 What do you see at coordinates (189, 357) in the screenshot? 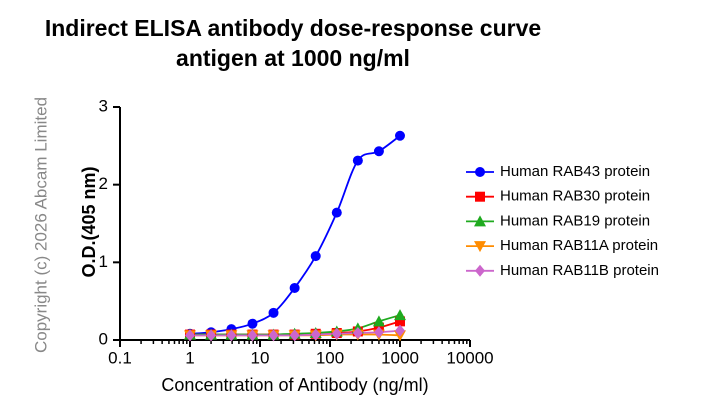
I see `x-tick-label: 1` at bounding box center [189, 357].